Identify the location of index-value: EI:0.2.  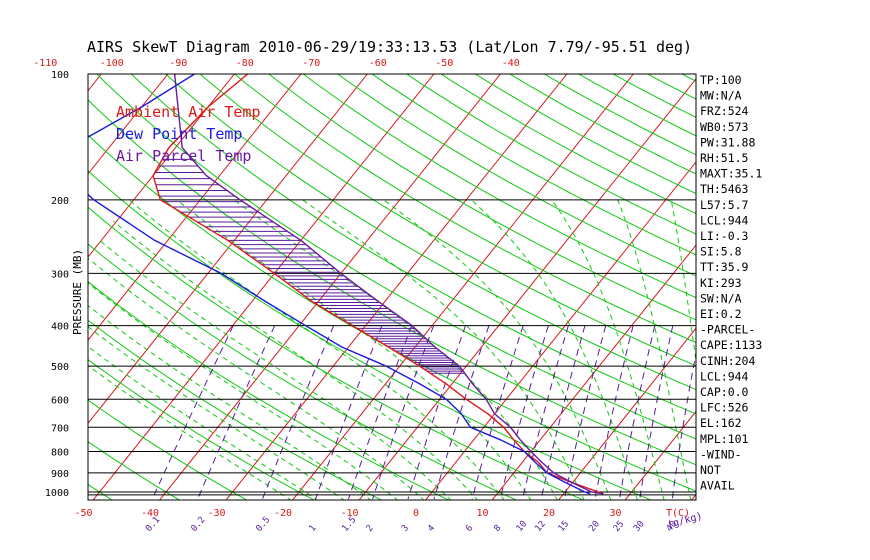
(721, 314).